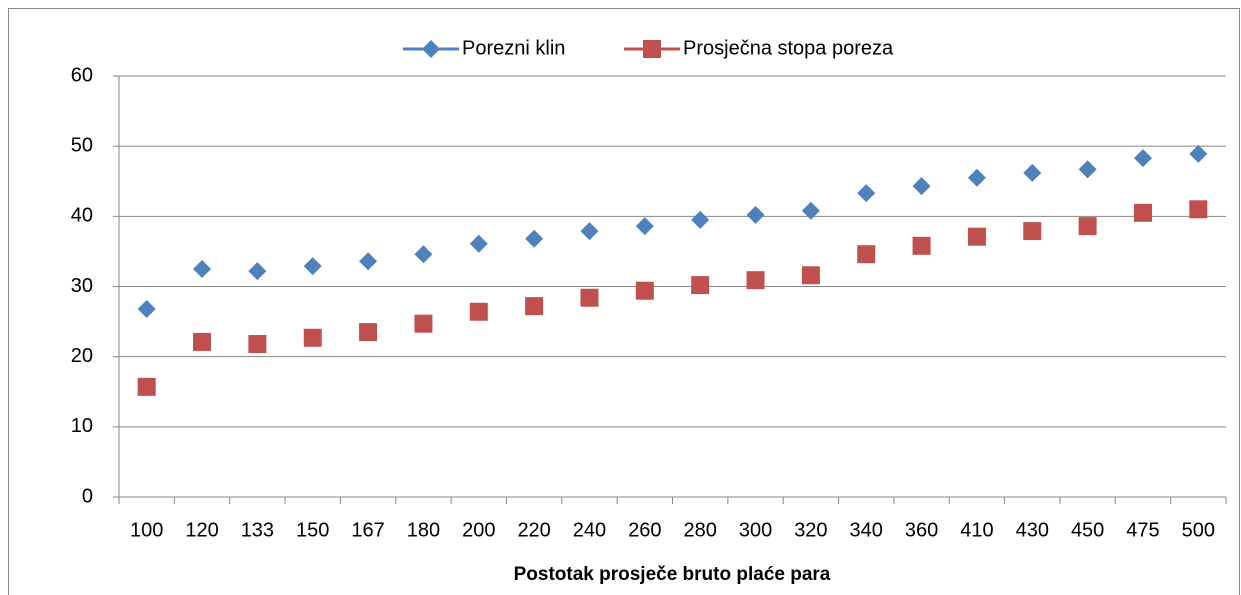 The height and width of the screenshot is (595, 1241). I want to click on x-tick-label: 280, so click(699, 530).